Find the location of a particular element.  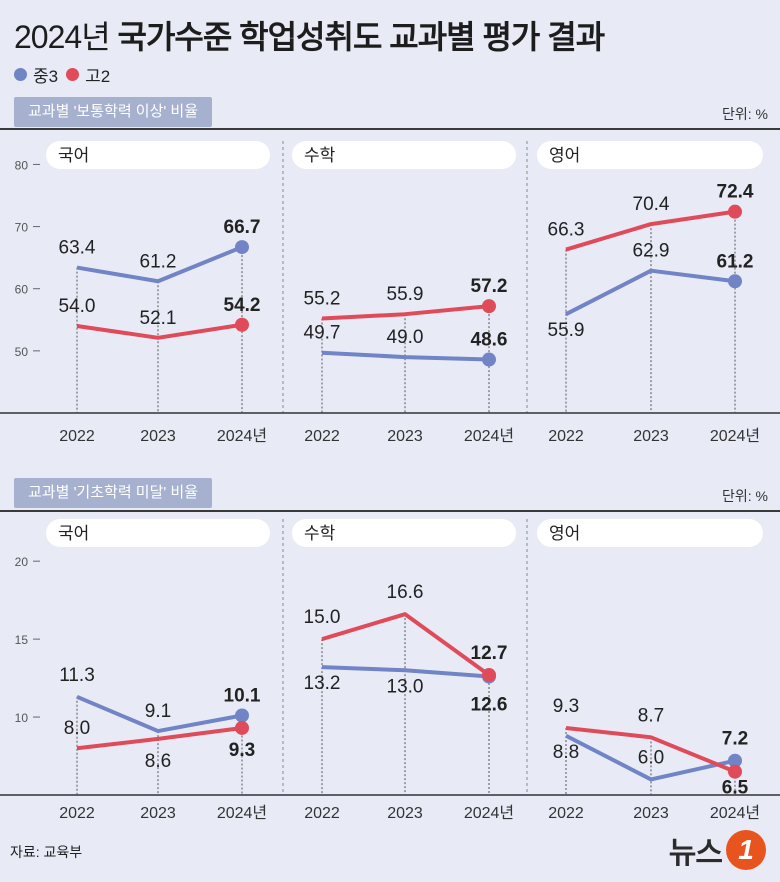

y-tick-label: 20 is located at coordinates (22, 562).